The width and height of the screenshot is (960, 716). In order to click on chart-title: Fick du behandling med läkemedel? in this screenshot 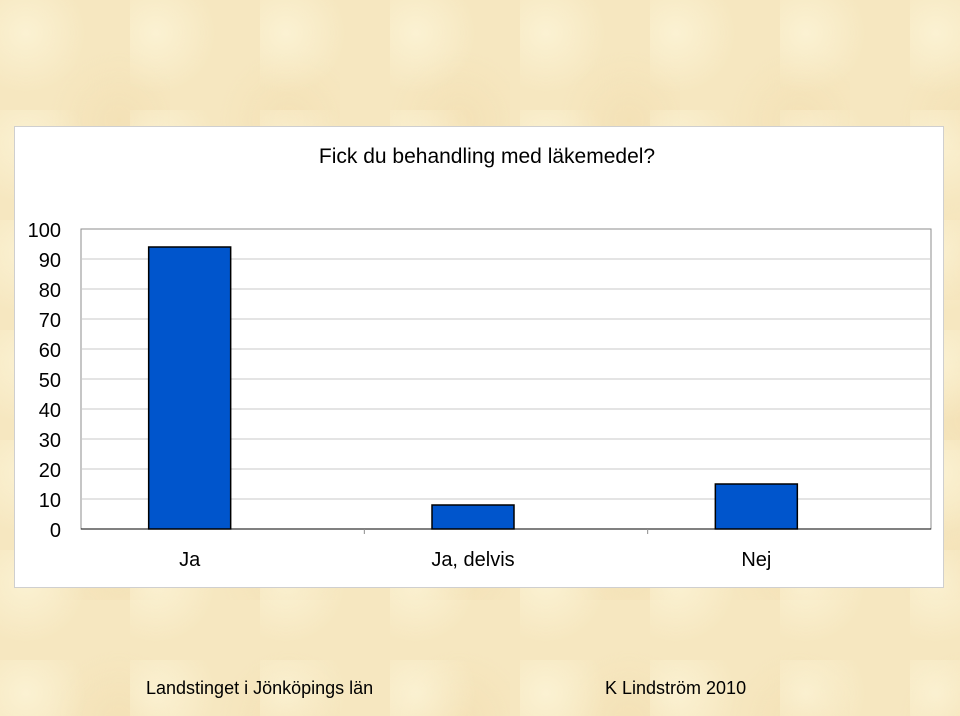, I will do `click(487, 156)`.